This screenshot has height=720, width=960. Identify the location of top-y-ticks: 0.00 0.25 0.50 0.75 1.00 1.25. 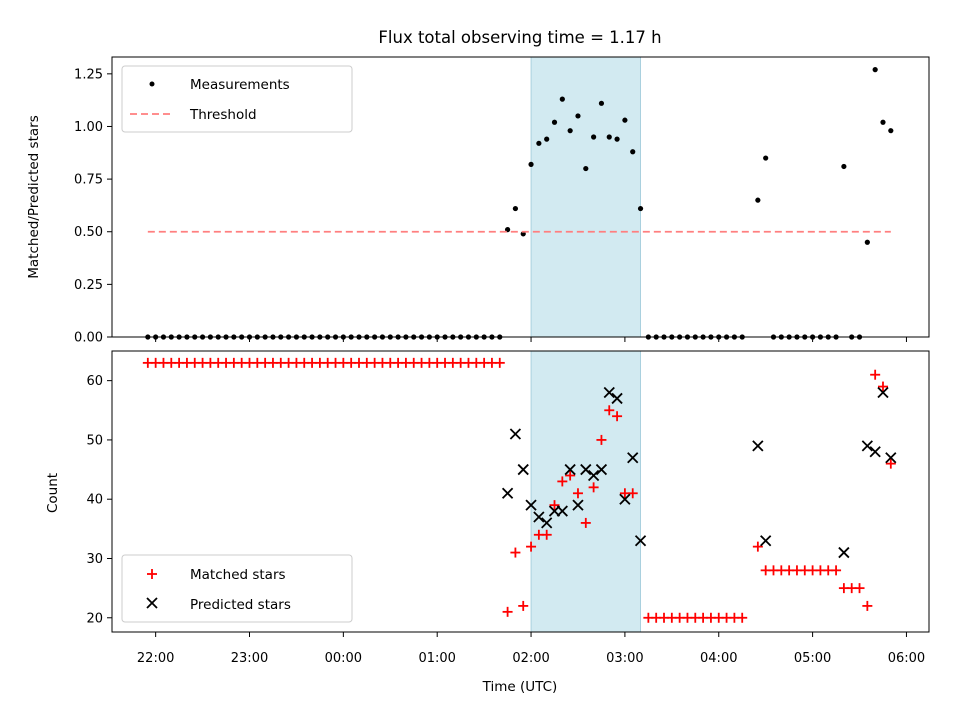
(93, 206).